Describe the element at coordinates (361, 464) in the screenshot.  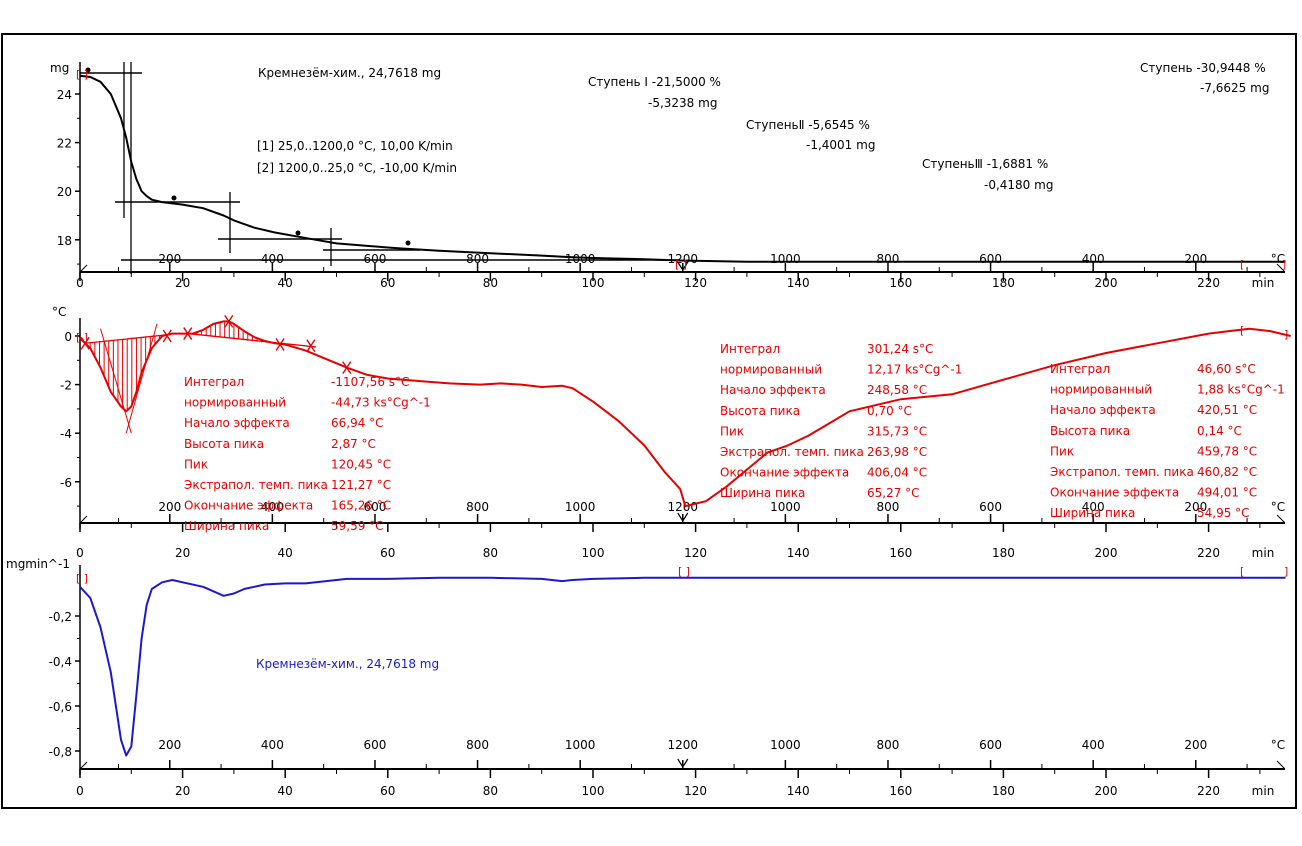
I see `peak-1-param-value: 120,45 °C` at that location.